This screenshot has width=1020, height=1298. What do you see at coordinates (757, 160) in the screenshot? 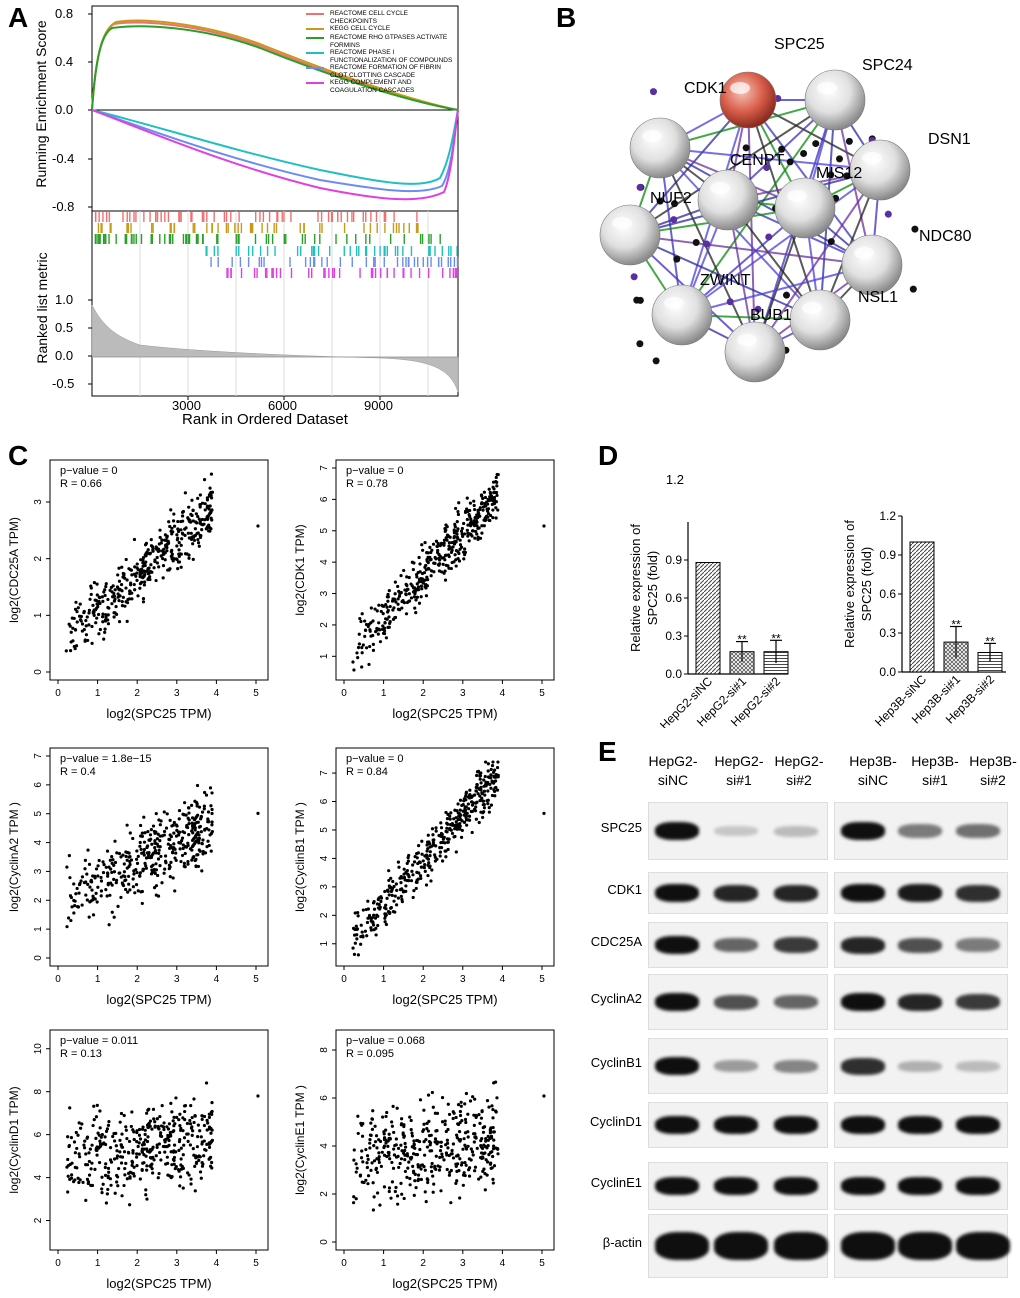
I see `node-label-cenpt: CENPT` at bounding box center [757, 160].